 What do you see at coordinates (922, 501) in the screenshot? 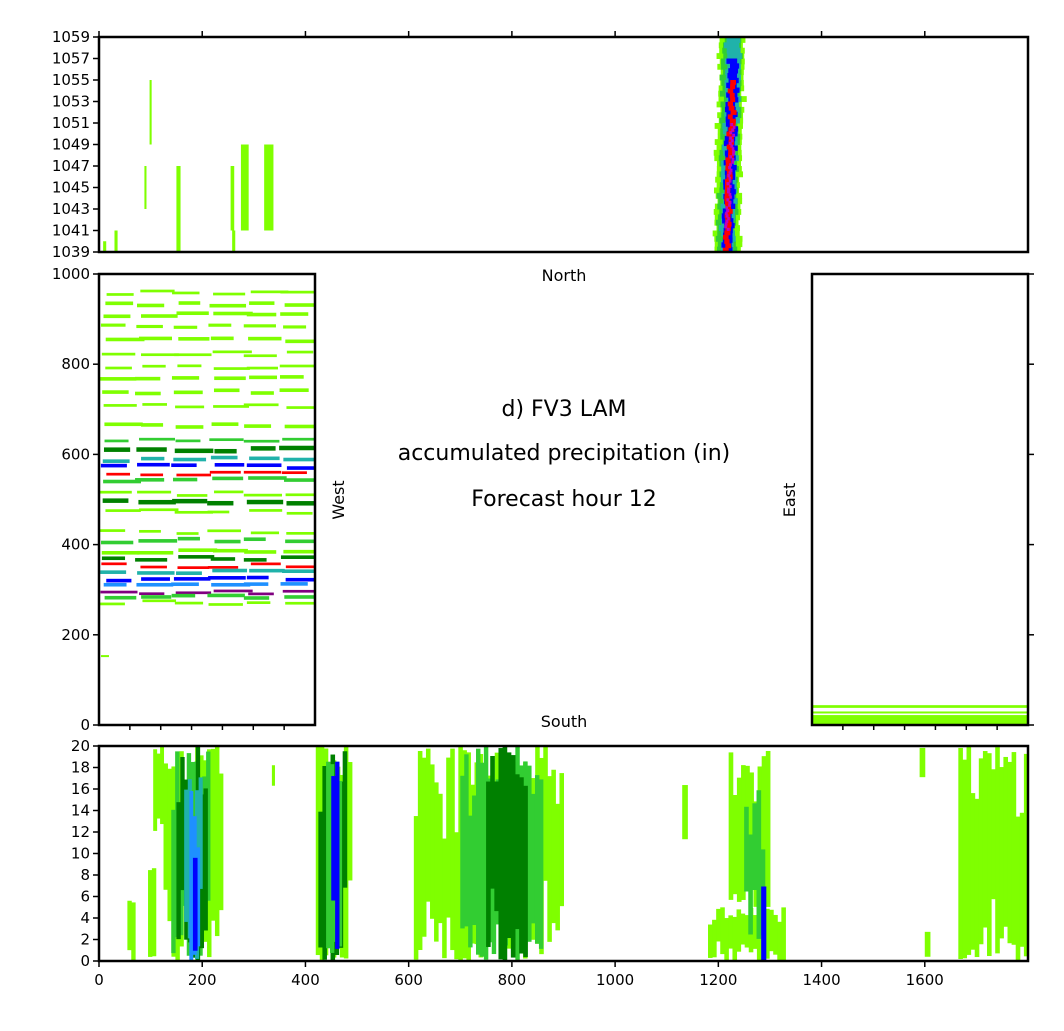
I see `east-panel` at bounding box center [922, 501].